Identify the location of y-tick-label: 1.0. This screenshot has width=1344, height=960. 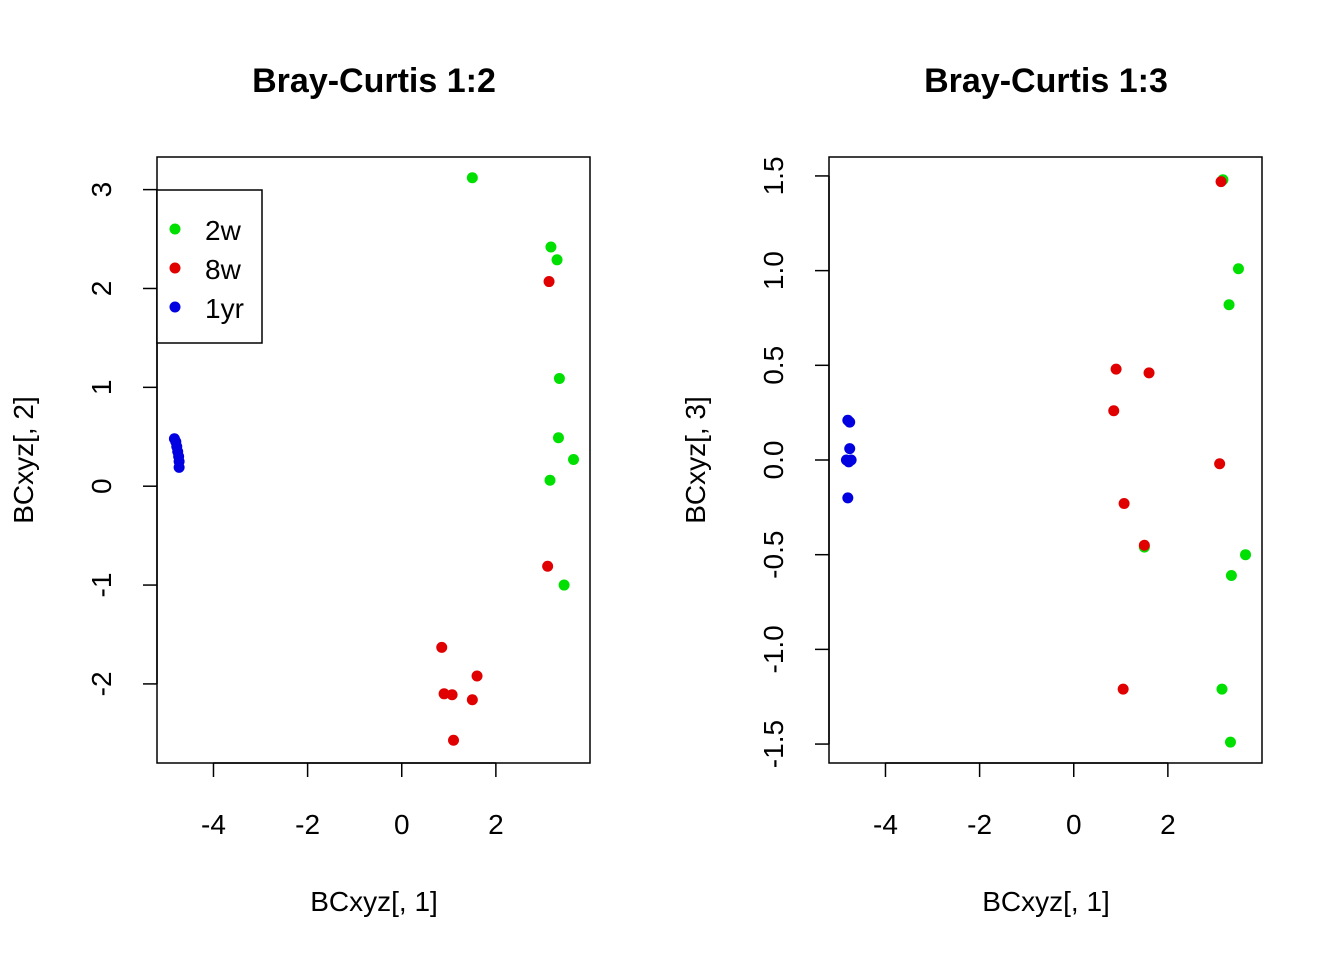
(773, 270).